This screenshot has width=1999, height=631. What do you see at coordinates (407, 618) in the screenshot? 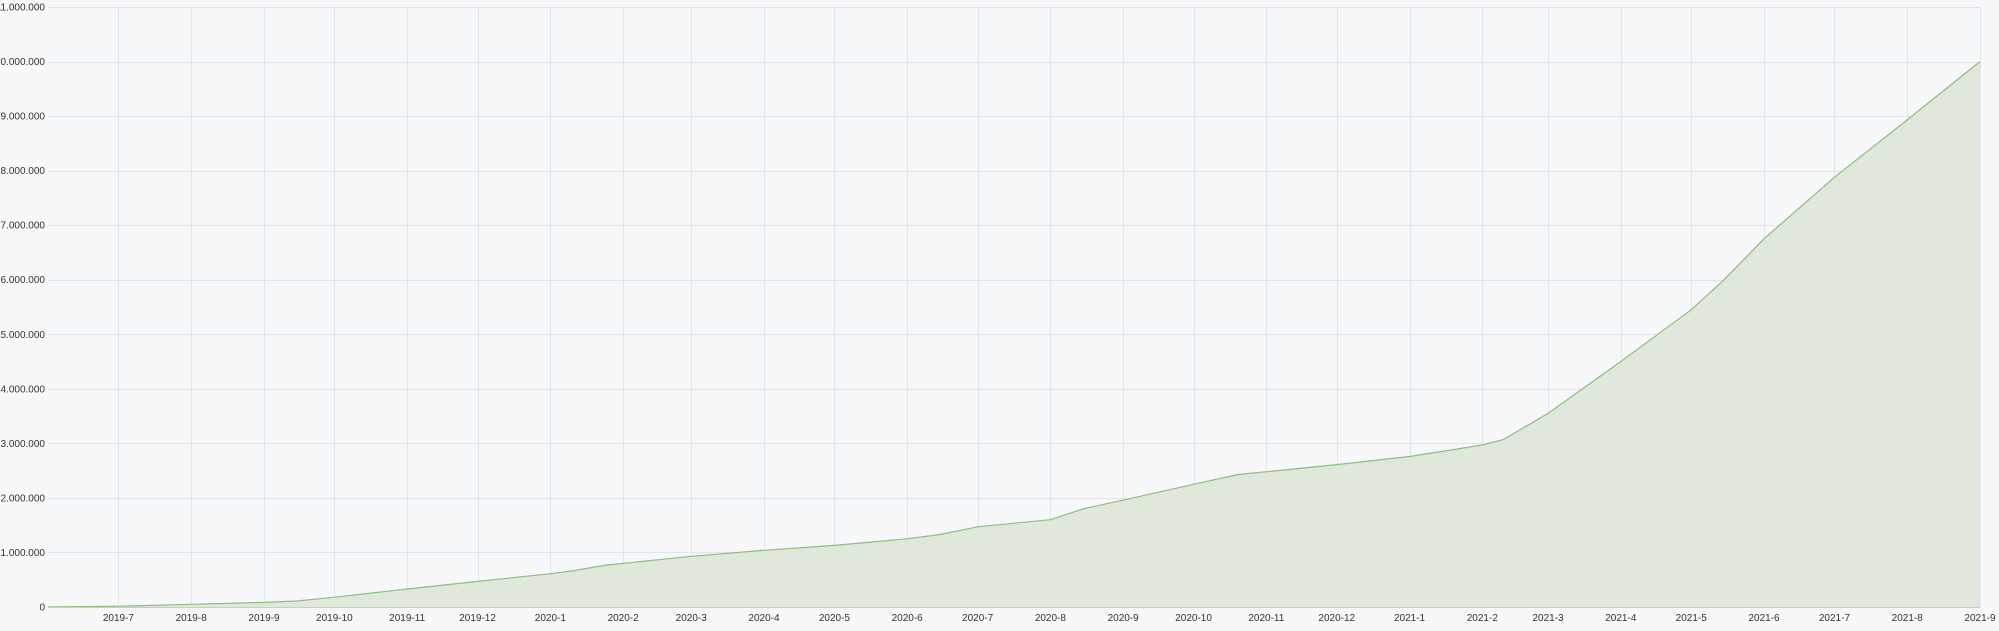
I see `x-tick-label: 2019-11` at bounding box center [407, 618].